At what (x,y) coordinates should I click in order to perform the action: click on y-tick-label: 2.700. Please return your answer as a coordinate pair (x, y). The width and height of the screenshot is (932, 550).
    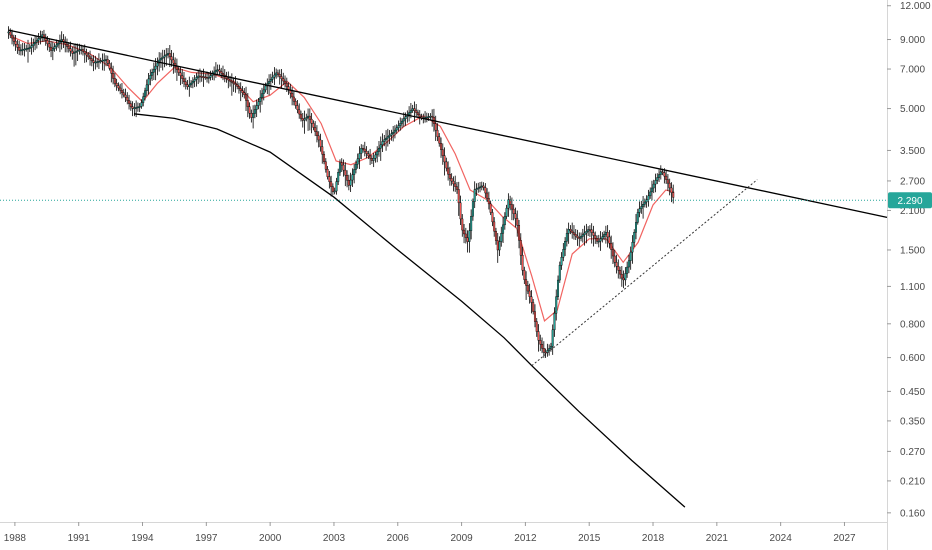
    Looking at the image, I should click on (912, 181).